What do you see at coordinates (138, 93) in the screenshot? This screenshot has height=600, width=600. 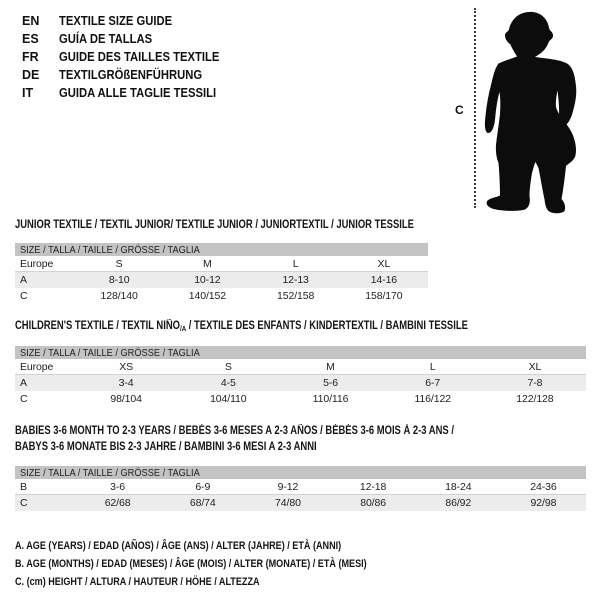 I see `language-title: GUIDA ALLE TAGLIE TESSILI` at bounding box center [138, 93].